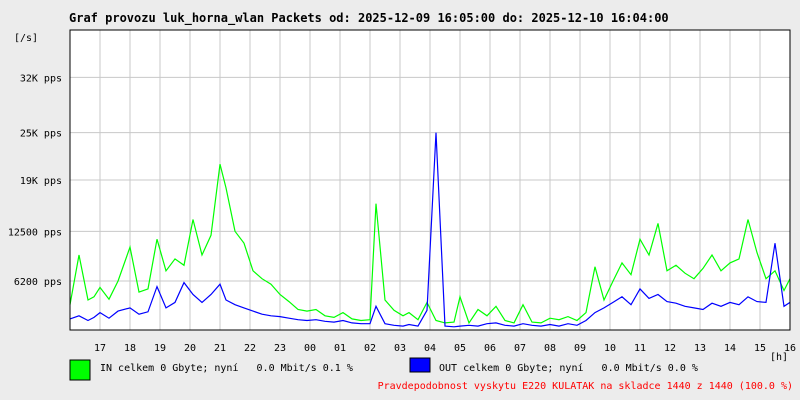 The height and width of the screenshot is (400, 800). I want to click on x-tick-label: 01, so click(340, 348).